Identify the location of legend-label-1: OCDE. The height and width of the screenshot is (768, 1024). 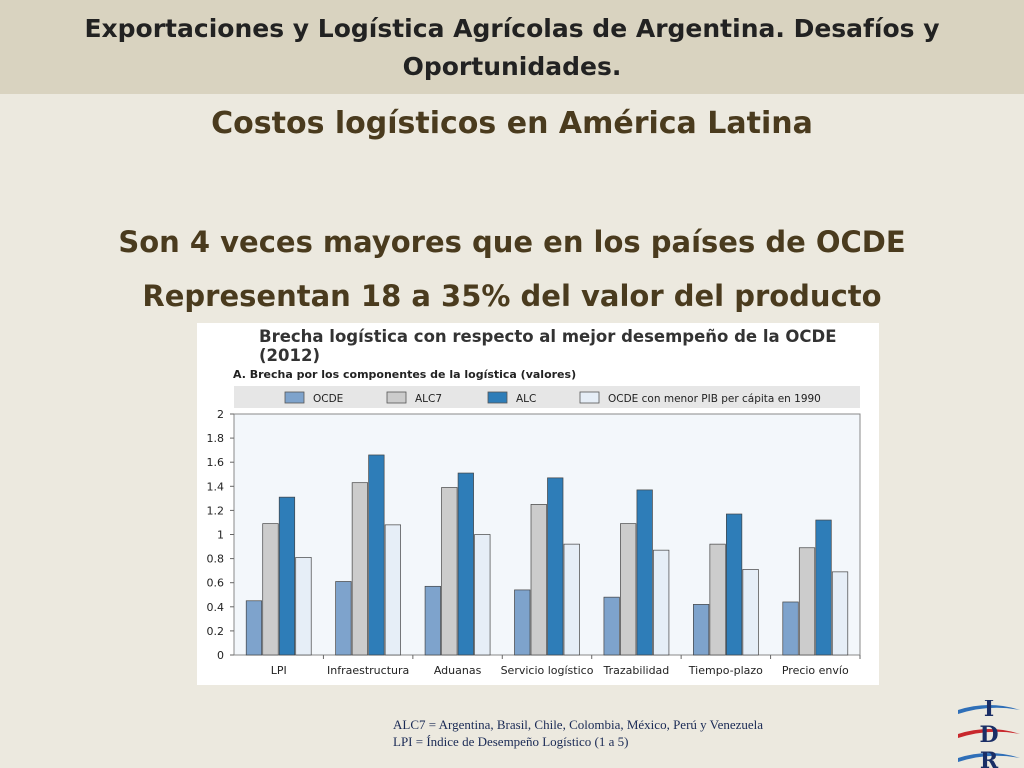
(328, 399).